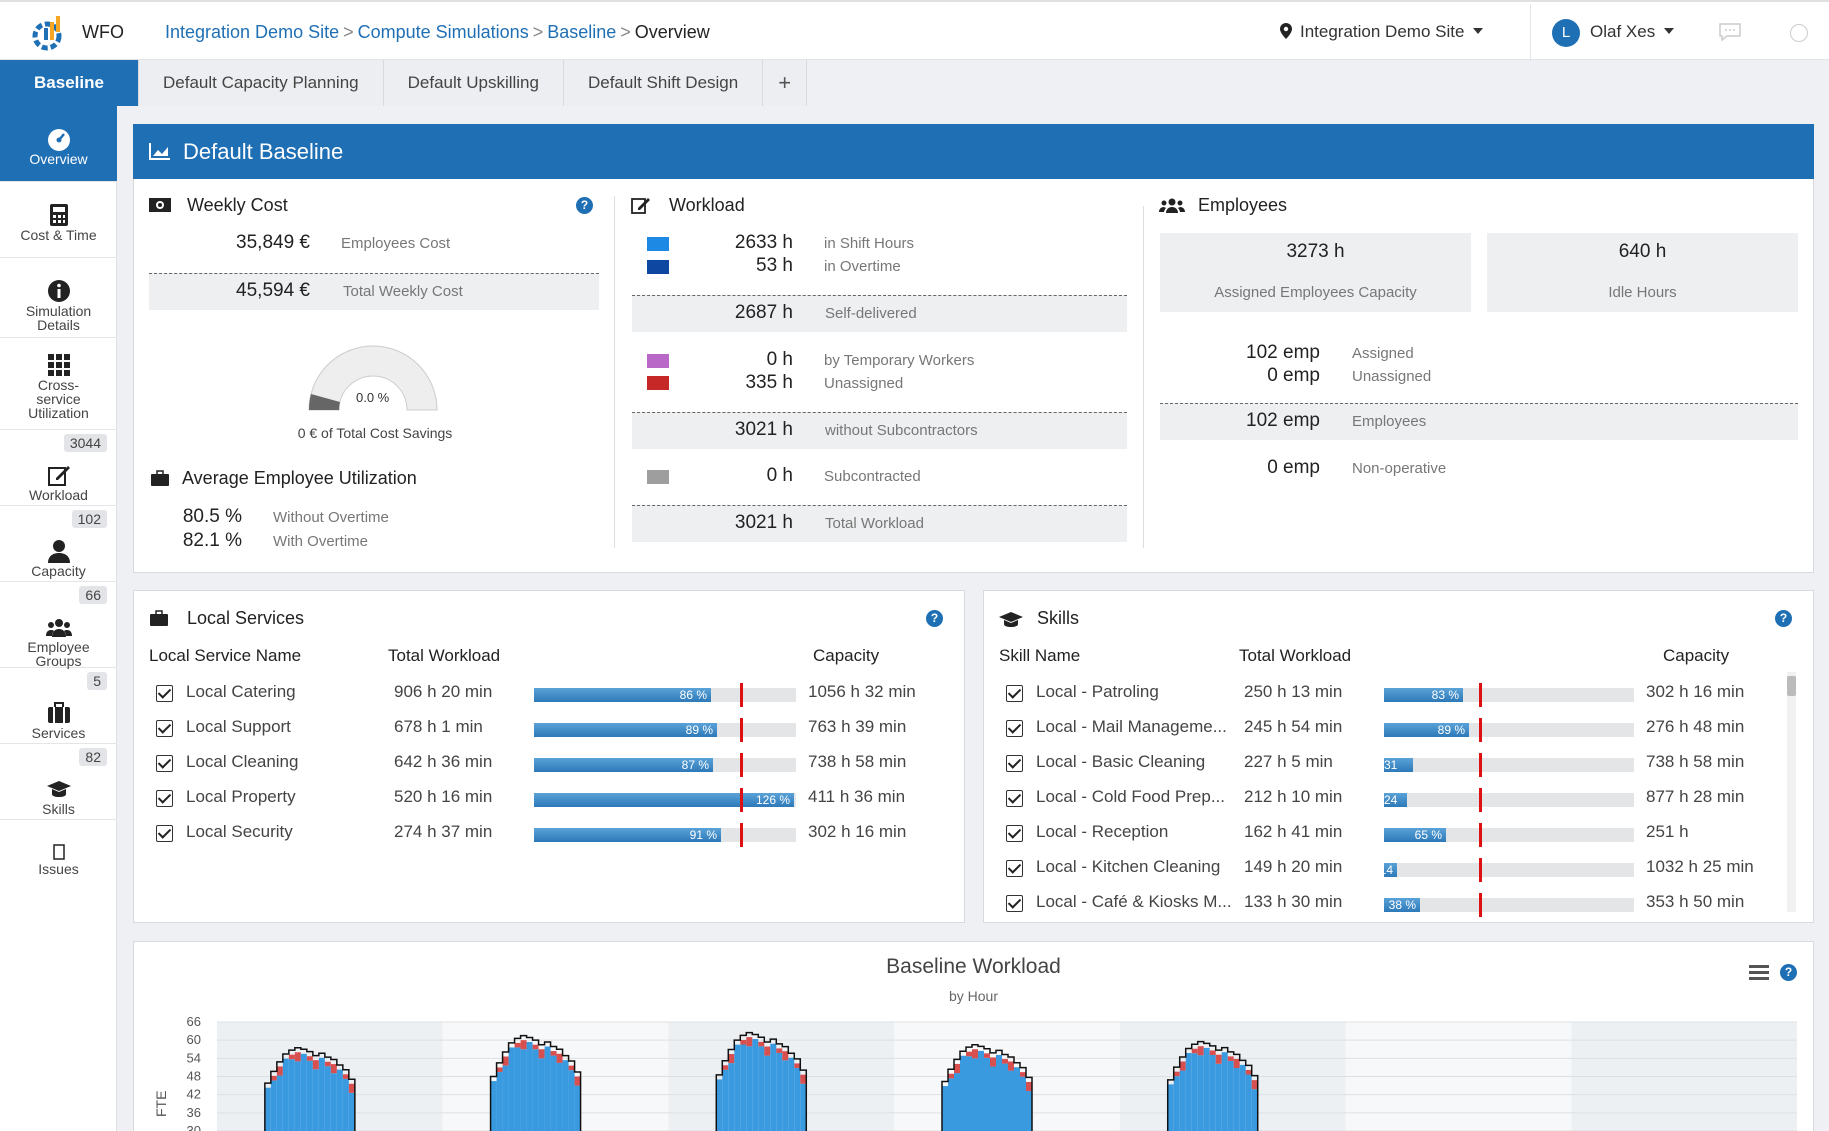  Describe the element at coordinates (1286, 31) in the screenshot. I see `map-pin-icon` at that location.